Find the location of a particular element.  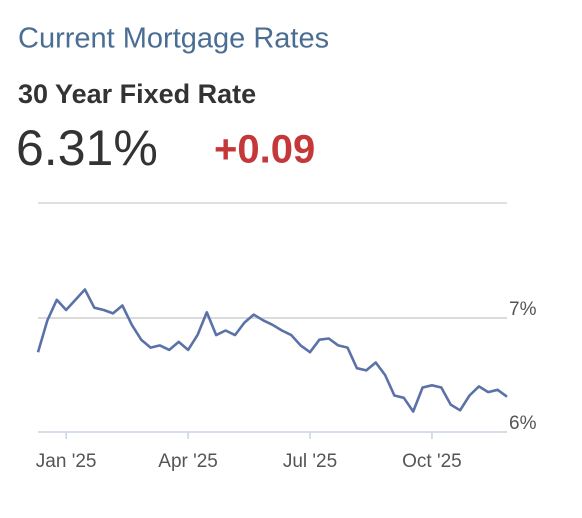

x-tick-label: Apr '25 is located at coordinates (188, 461).